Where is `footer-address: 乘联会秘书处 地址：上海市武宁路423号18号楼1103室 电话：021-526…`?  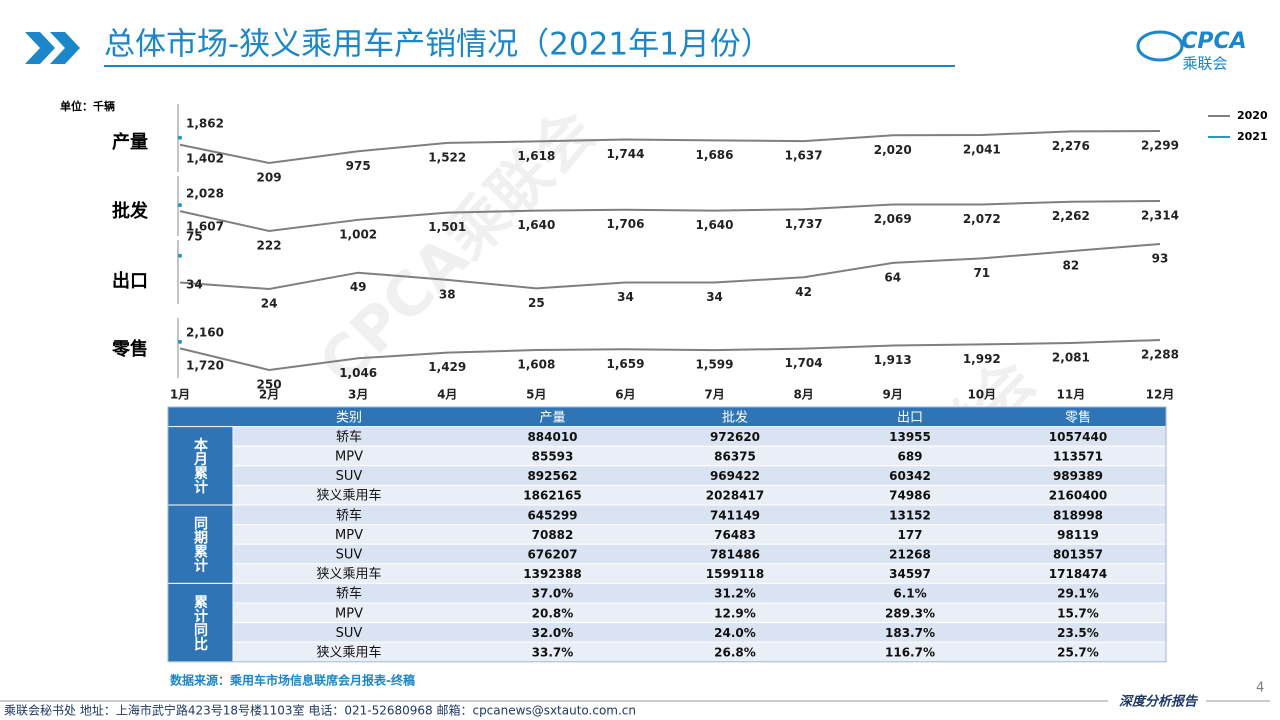 footer-address: 乘联会秘书处 地址：上海市武宁路423号18号楼1103室 电话：021-526… is located at coordinates (320, 710).